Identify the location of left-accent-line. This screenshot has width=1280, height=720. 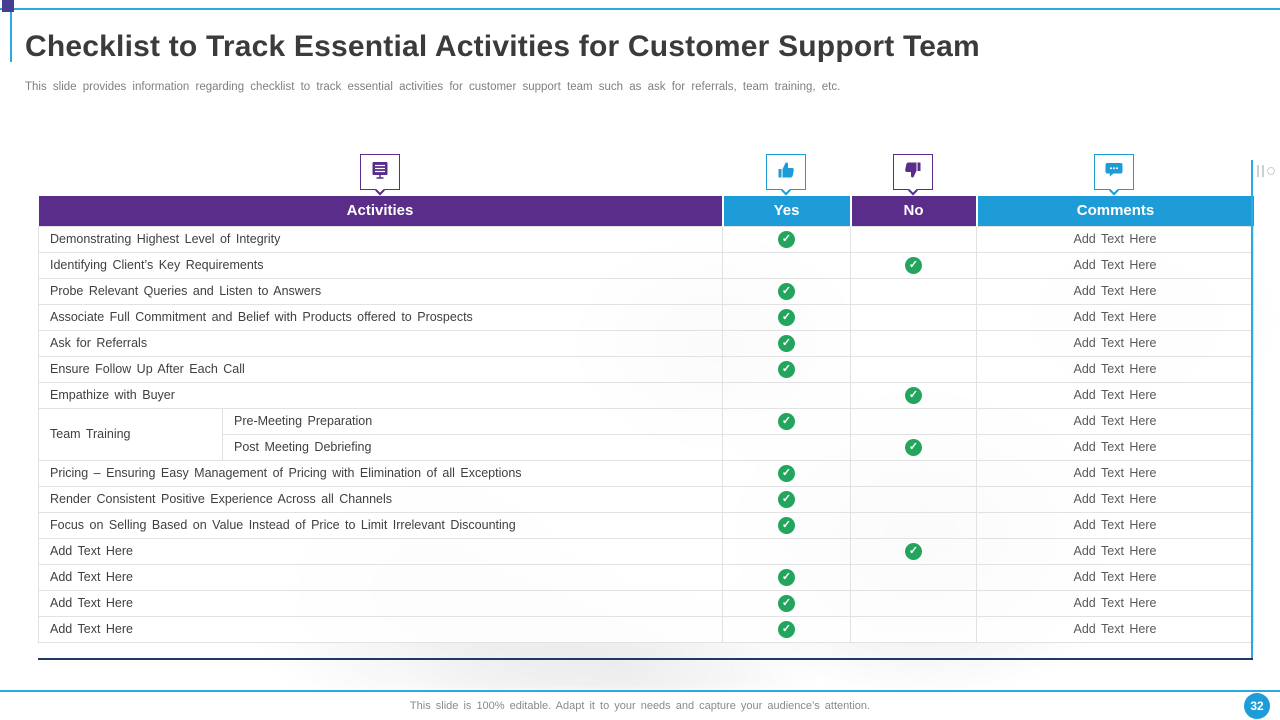
(11, 31).